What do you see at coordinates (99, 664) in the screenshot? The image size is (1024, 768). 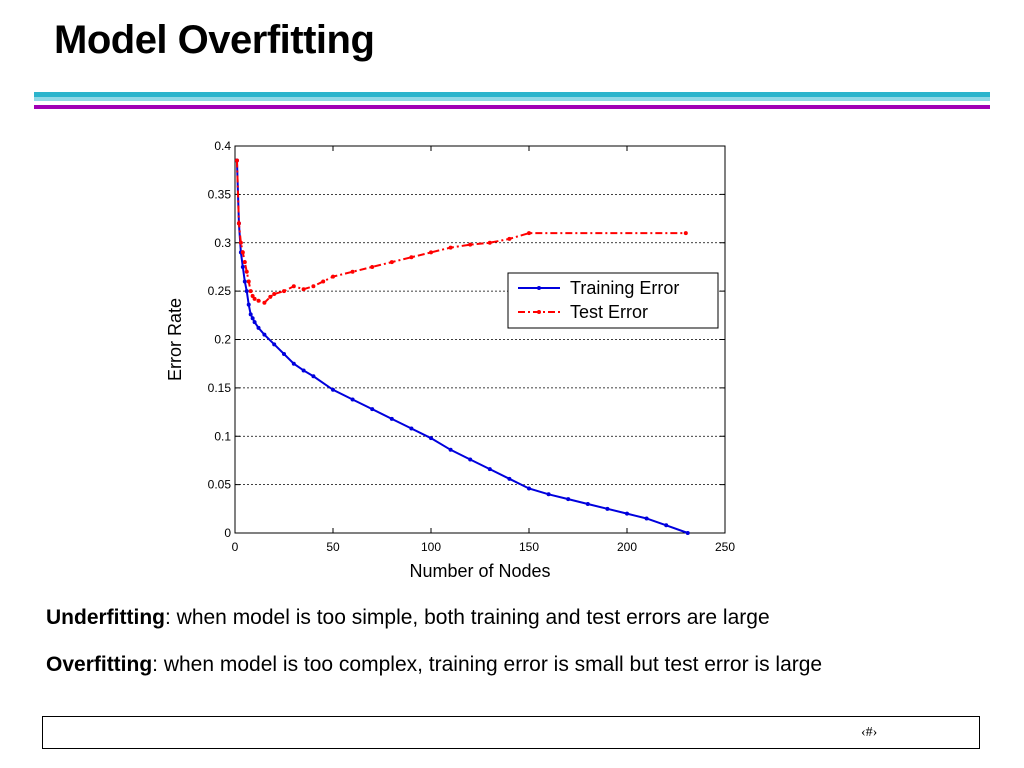 I see `caption-term-overfitting: Overfitting` at bounding box center [99, 664].